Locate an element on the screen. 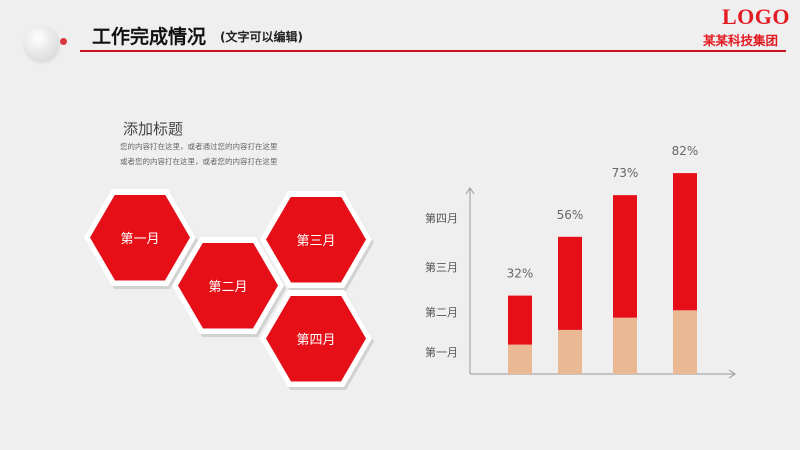 The width and height of the screenshot is (800, 450). data-label: 82% is located at coordinates (685, 151).